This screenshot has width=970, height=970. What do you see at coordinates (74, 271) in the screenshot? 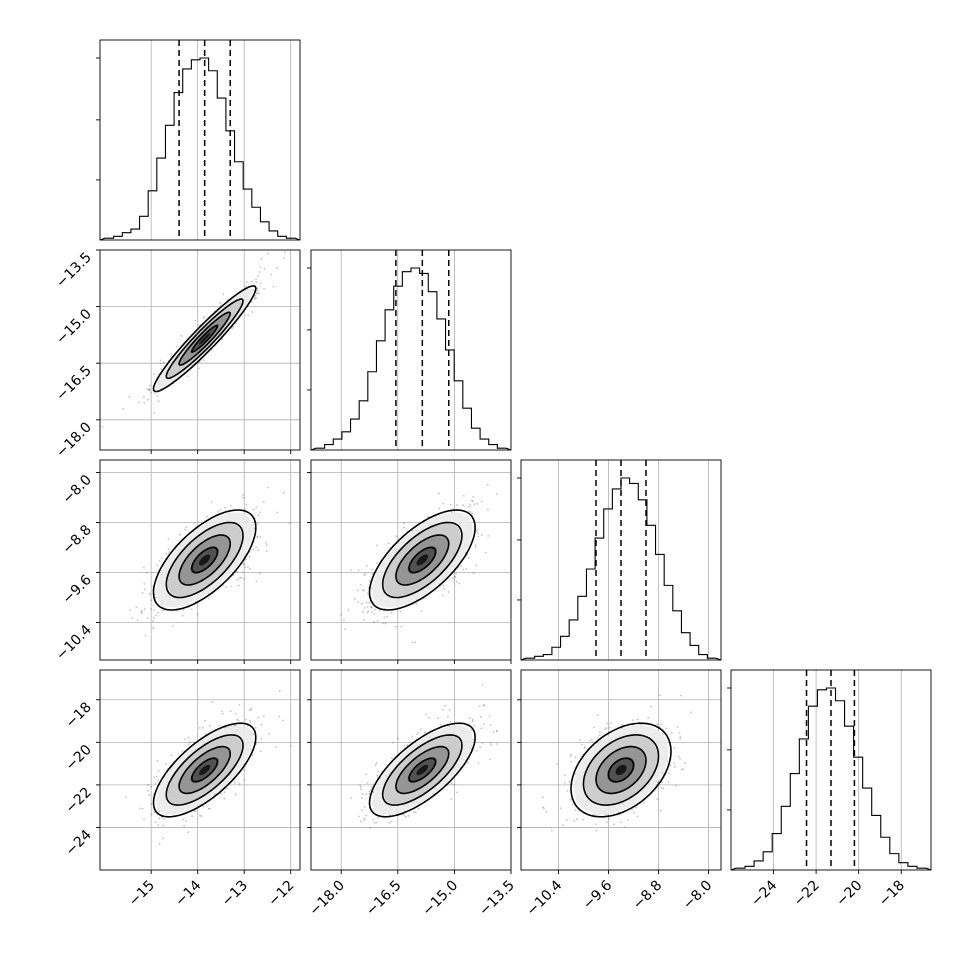
I see `y-tick-label-1-3: −13.5` at bounding box center [74, 271].